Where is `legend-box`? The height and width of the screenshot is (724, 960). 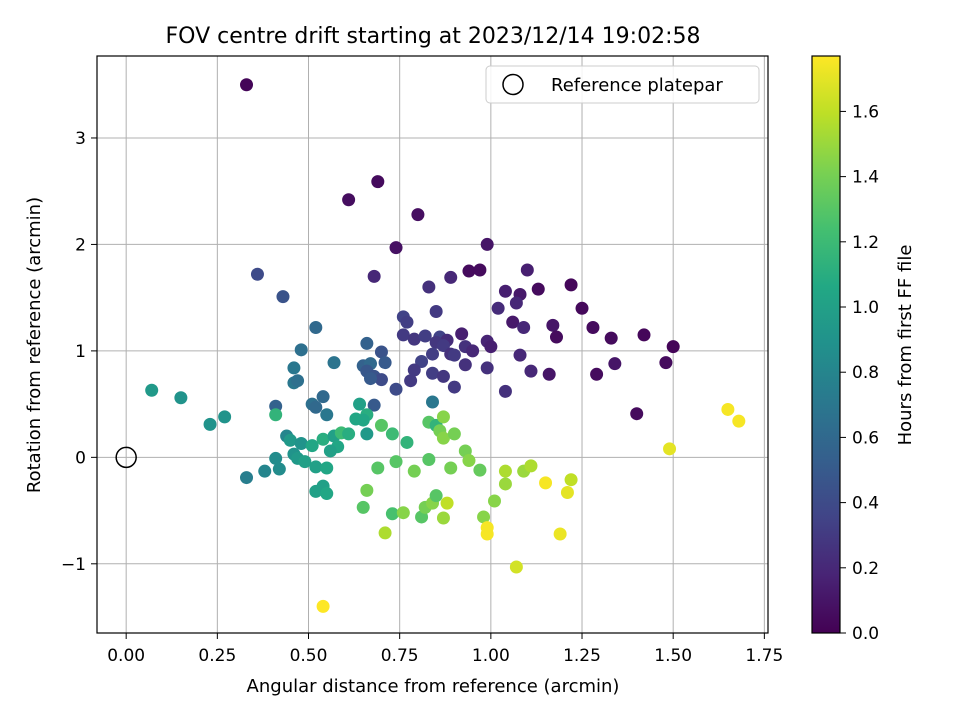 legend-box is located at coordinates (622, 84).